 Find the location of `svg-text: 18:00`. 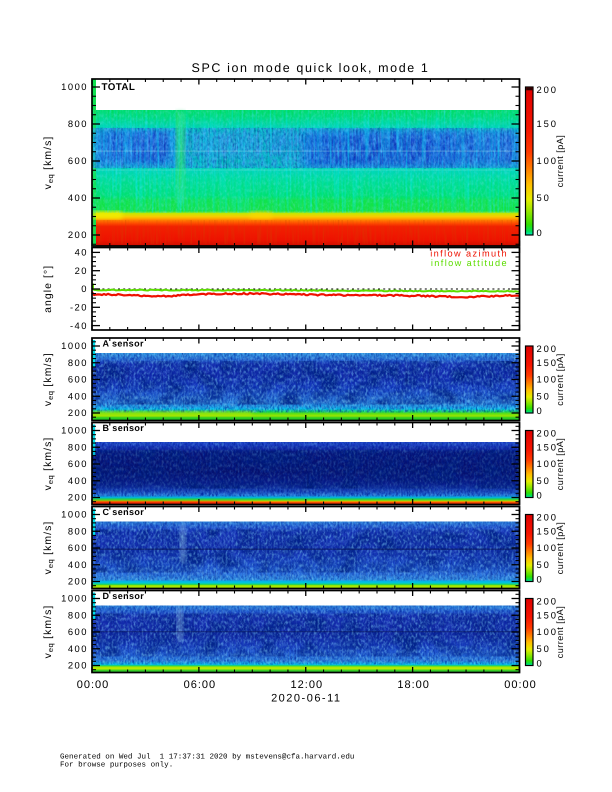

svg-text: 18:00 is located at coordinates (413, 685).